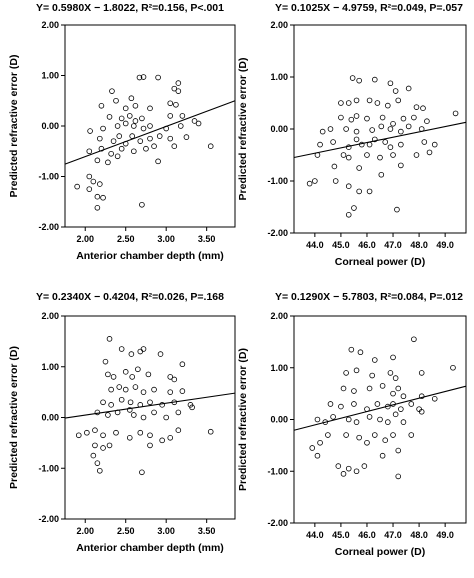 Image resolution: width=474 pixels, height=578 pixels. I want to click on x-tick-label: 47.0, so click(393, 535).